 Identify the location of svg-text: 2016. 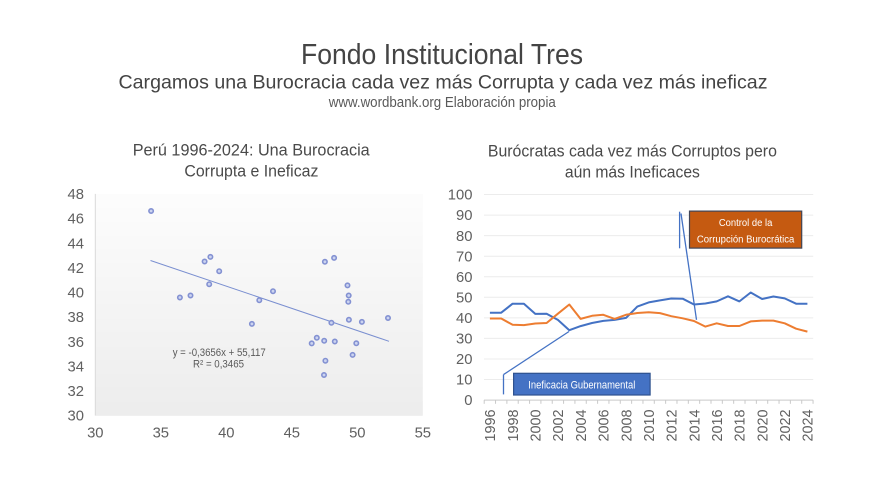
(718, 426).